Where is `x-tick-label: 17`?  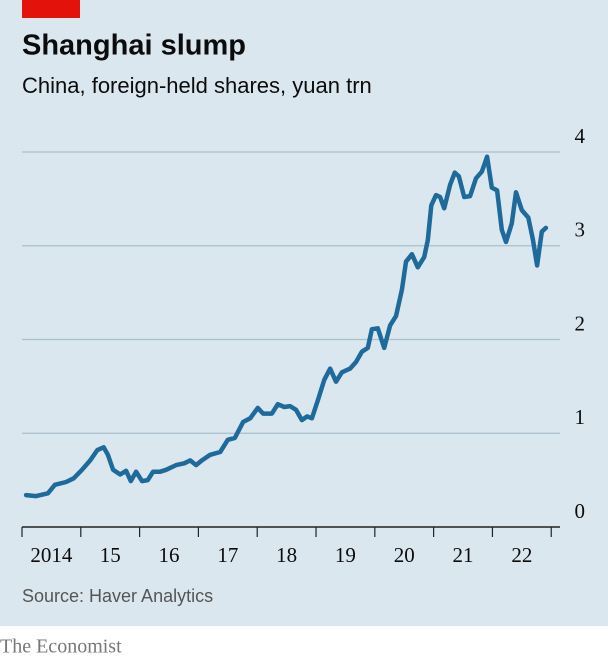 x-tick-label: 17 is located at coordinates (227, 555).